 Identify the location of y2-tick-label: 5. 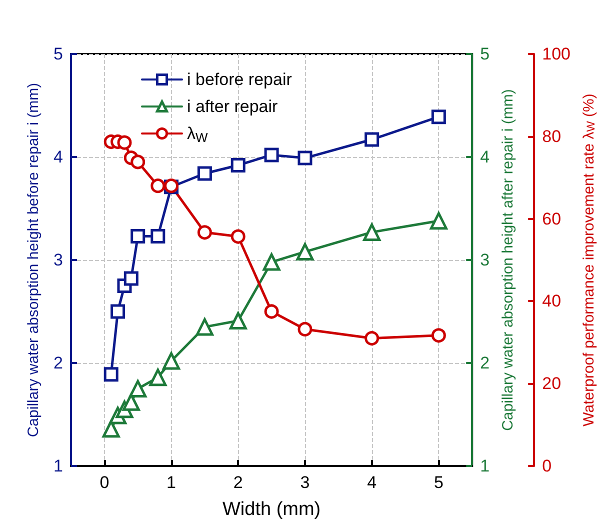
(485, 54).